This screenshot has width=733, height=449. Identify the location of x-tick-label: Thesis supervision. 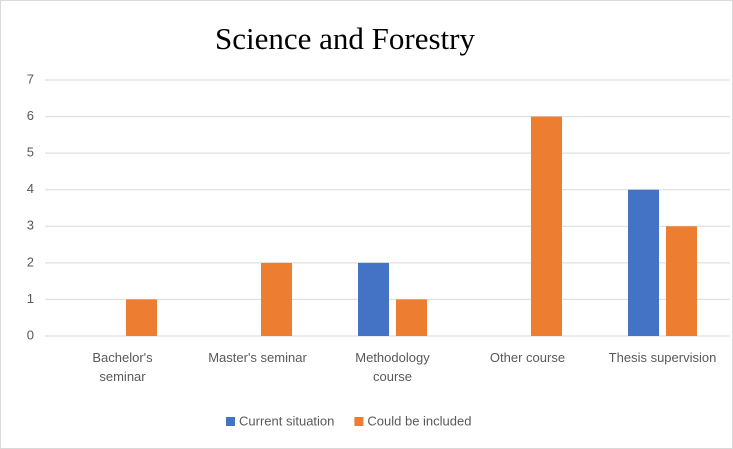
(662, 357).